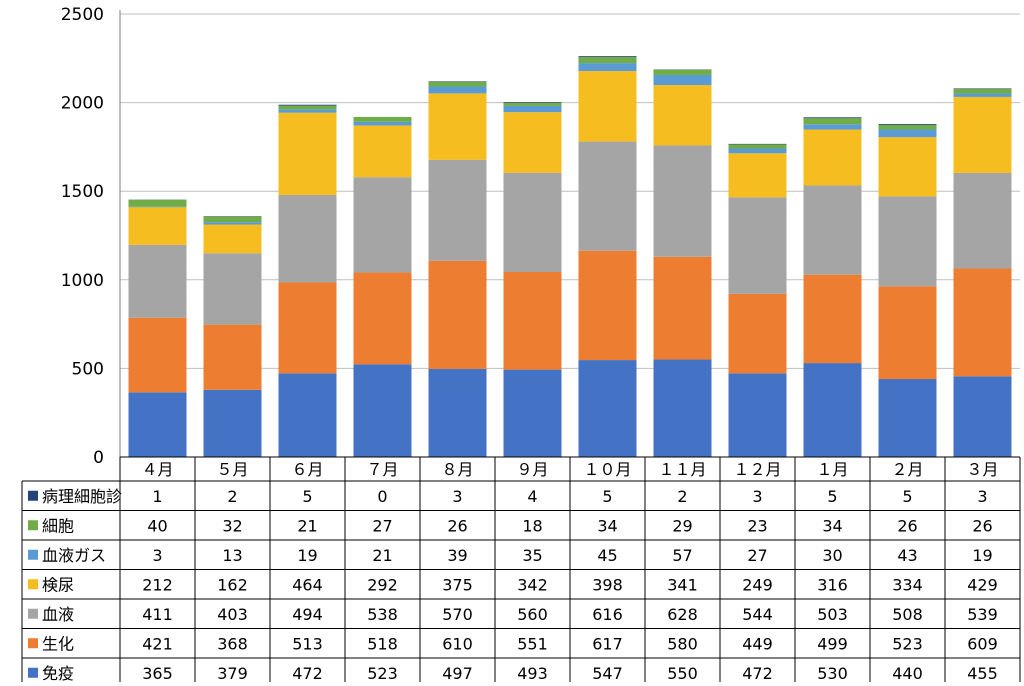 This screenshot has height=686, width=1024. I want to click on table-value-cell: 5, so click(832, 496).